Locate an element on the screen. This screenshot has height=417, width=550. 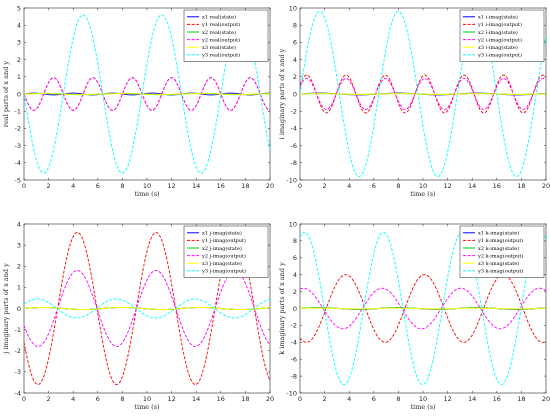
legend-label: x1 i-imag(state) is located at coordinates (498, 17).